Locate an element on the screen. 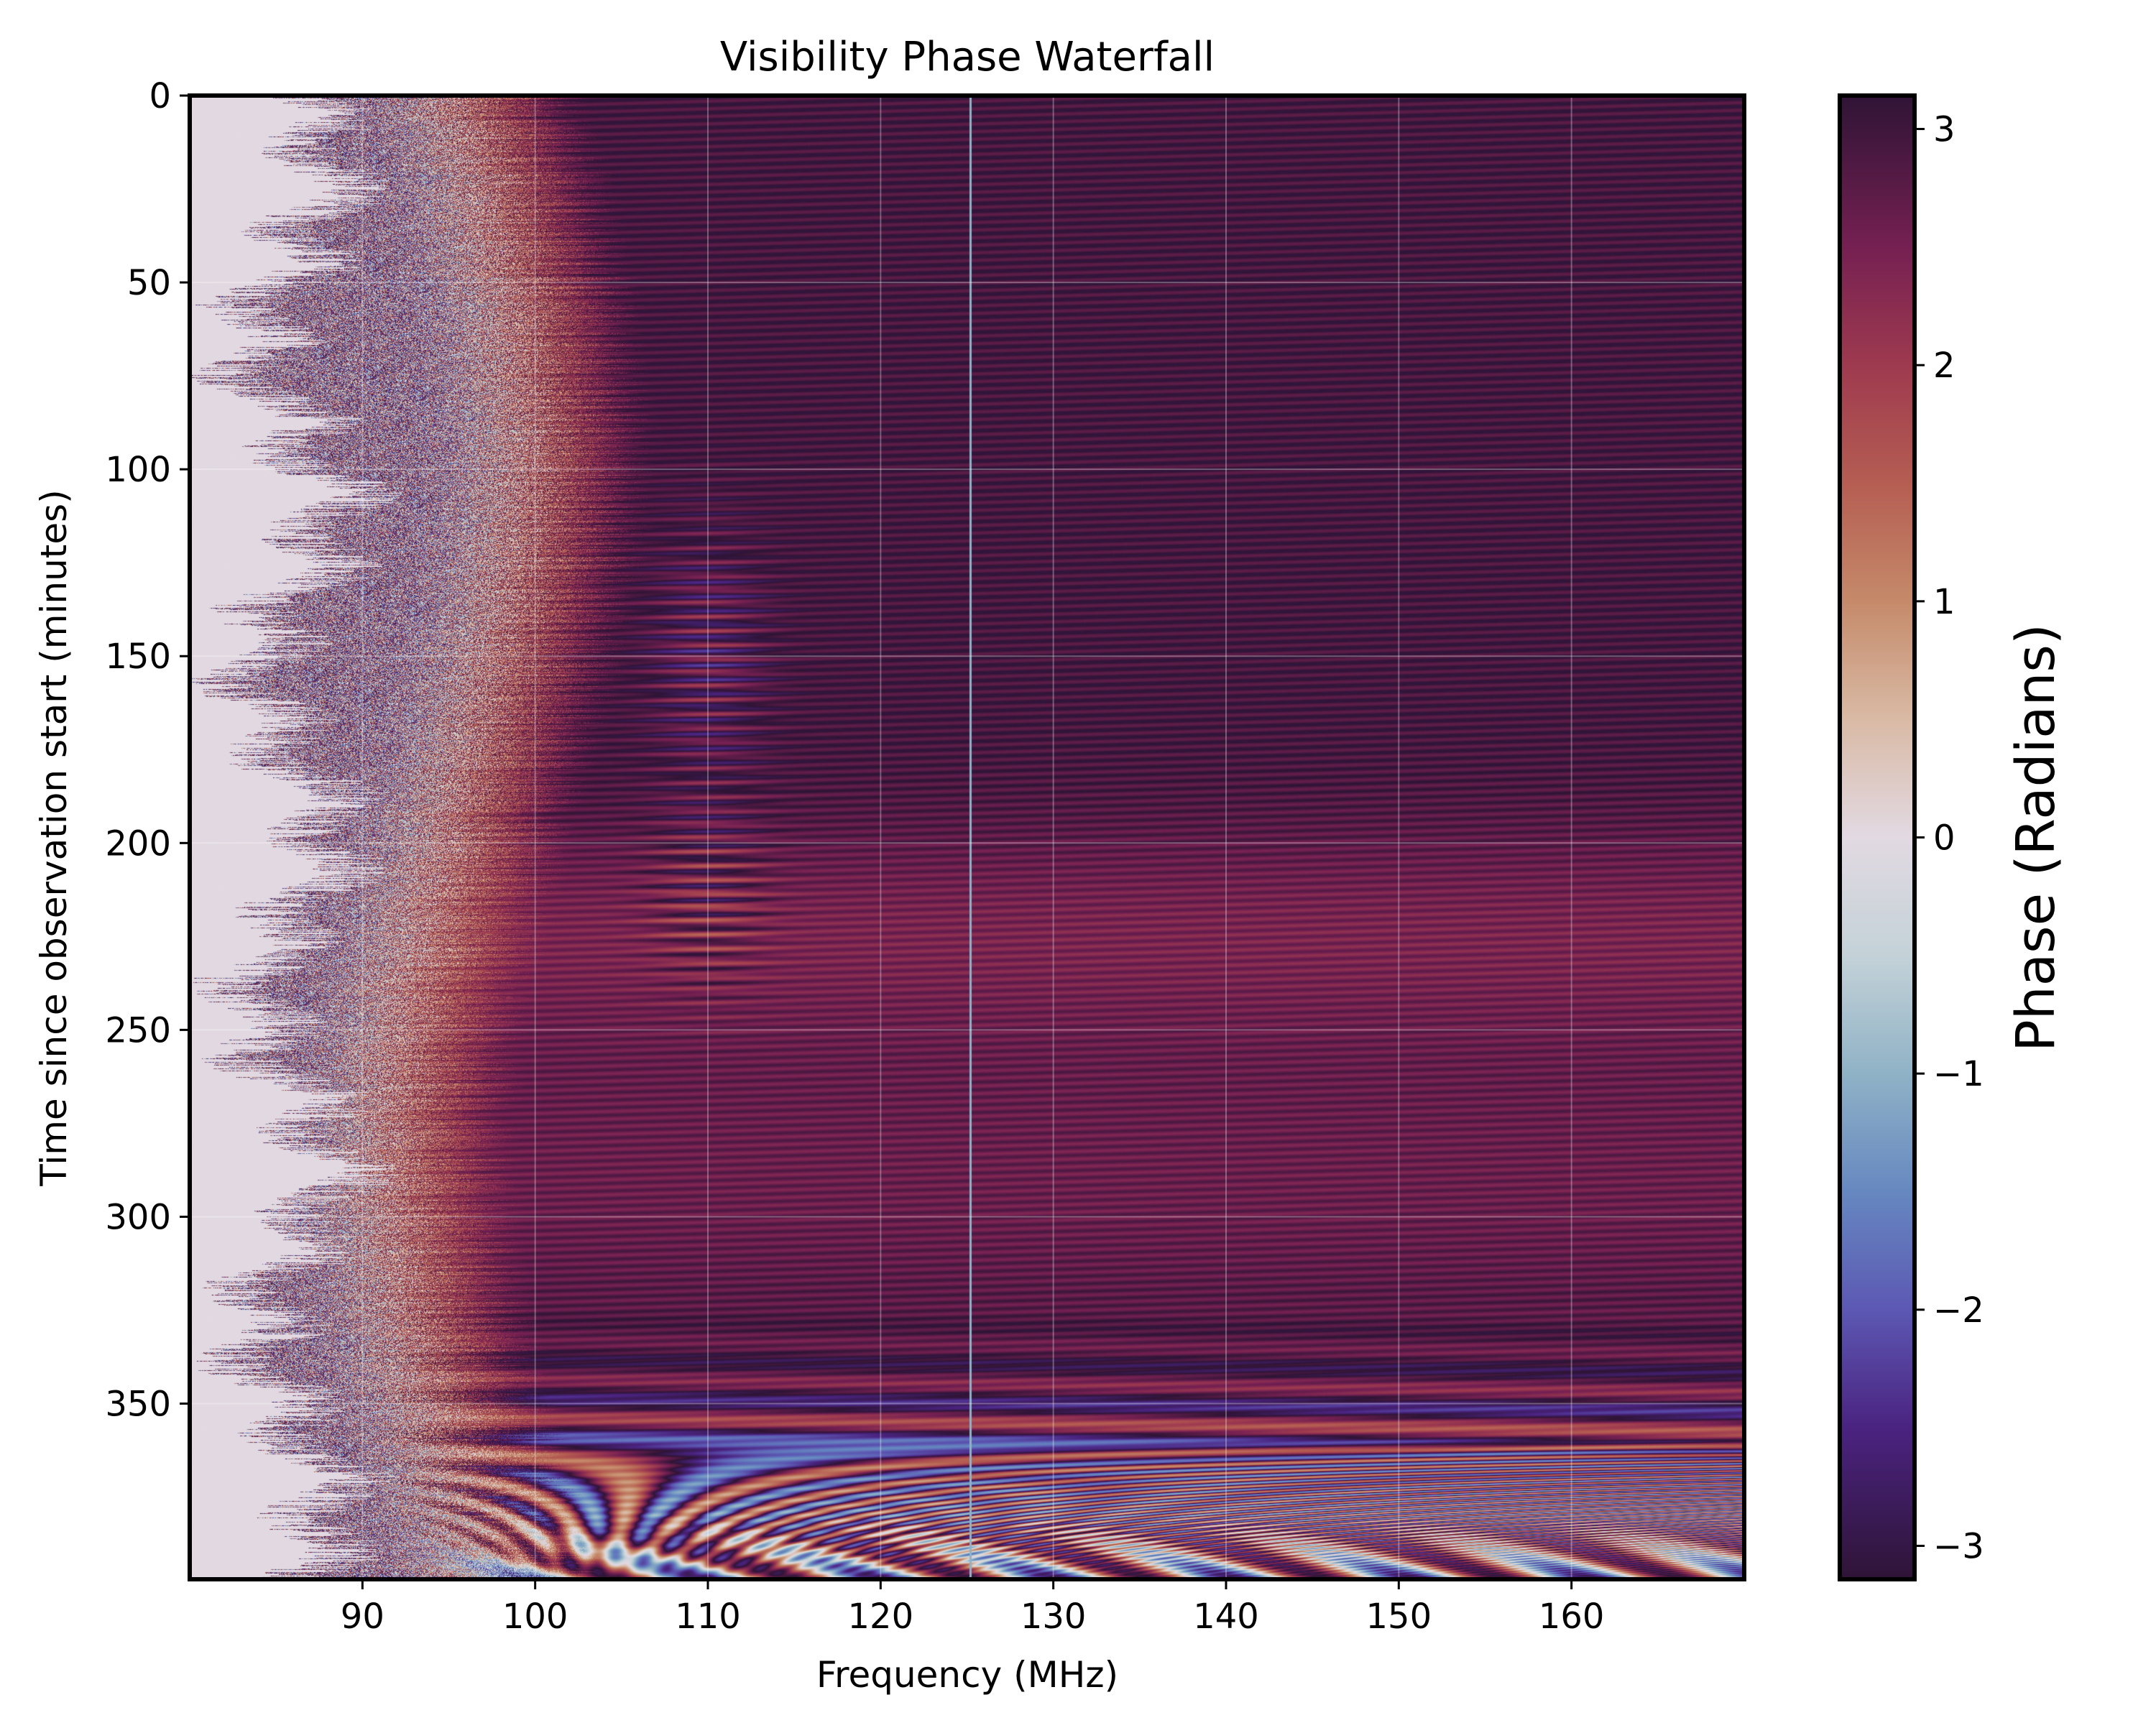  colorbar: 3 2 1 0 −1 −2 −3 Phase (Radians) is located at coordinates (1952, 837).